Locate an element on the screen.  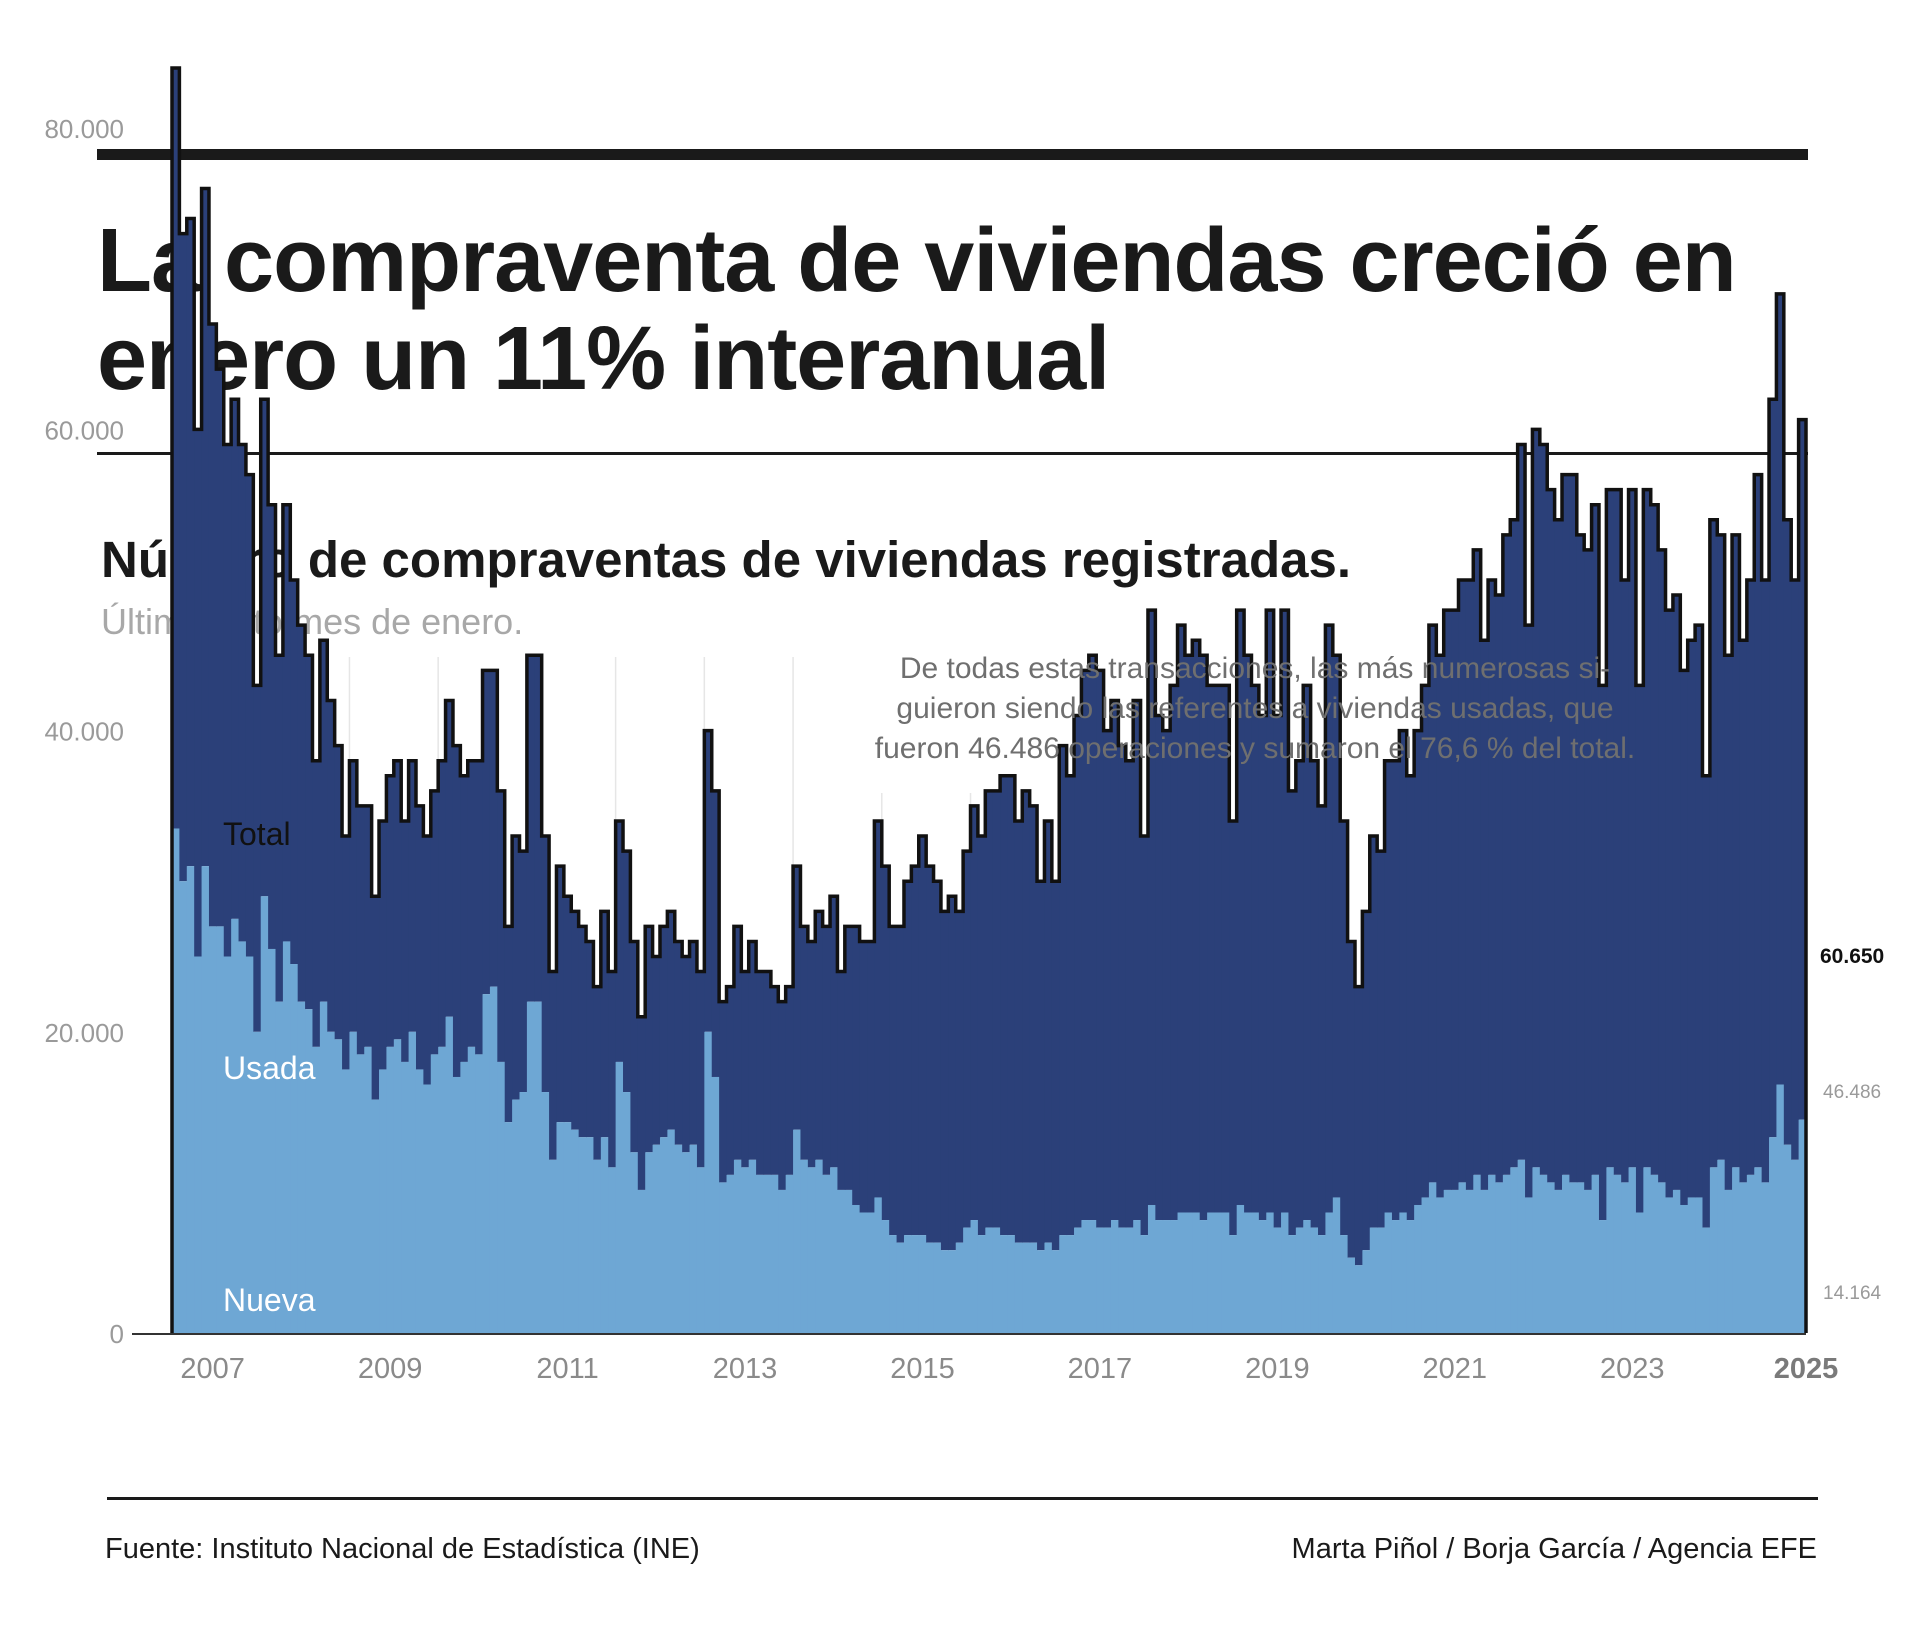
series-label-nueva: Nueva is located at coordinates (269, 1300).